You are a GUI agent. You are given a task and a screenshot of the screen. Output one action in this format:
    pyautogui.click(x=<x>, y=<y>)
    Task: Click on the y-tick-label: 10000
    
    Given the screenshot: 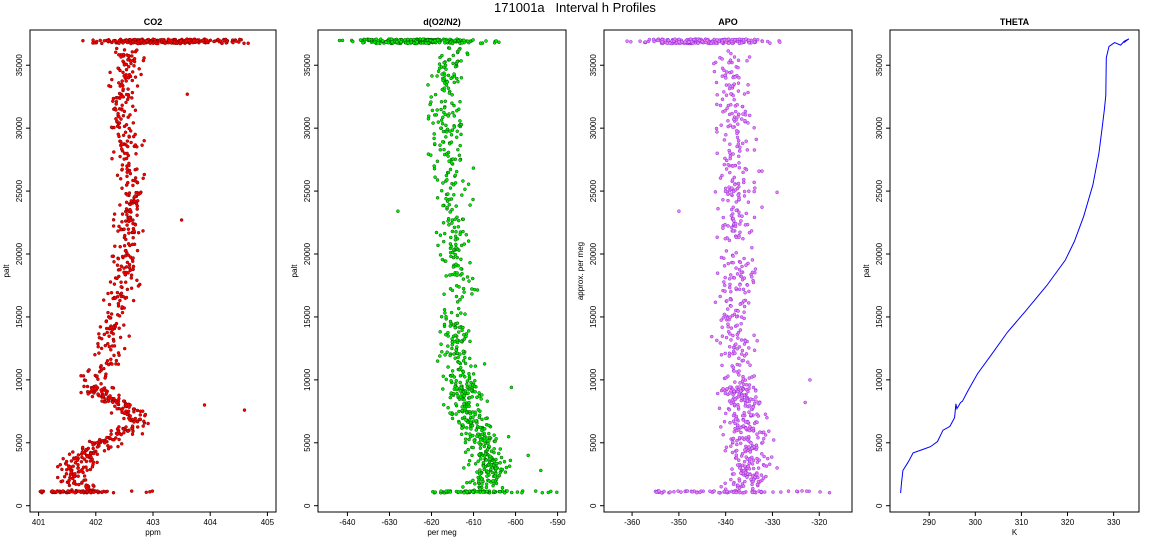 What is the action you would take?
    pyautogui.click(x=879, y=379)
    